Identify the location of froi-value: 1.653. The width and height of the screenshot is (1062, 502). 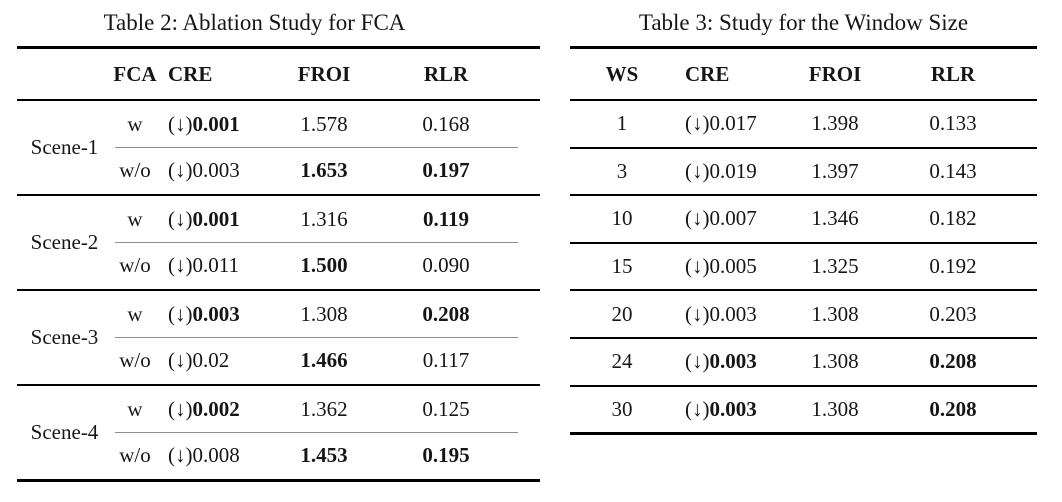
(324, 170).